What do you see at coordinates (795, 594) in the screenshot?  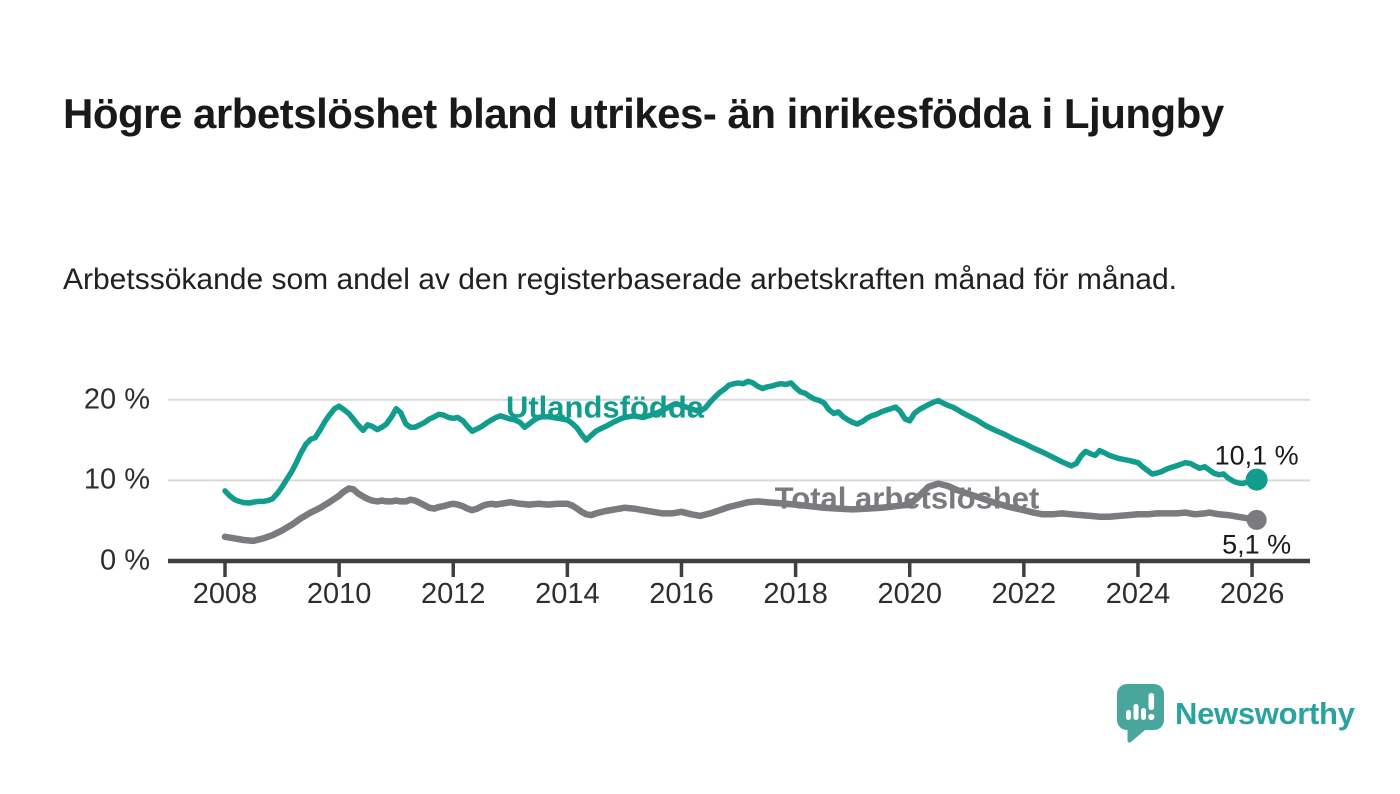 I see `x-tick-label: 2018` at bounding box center [795, 594].